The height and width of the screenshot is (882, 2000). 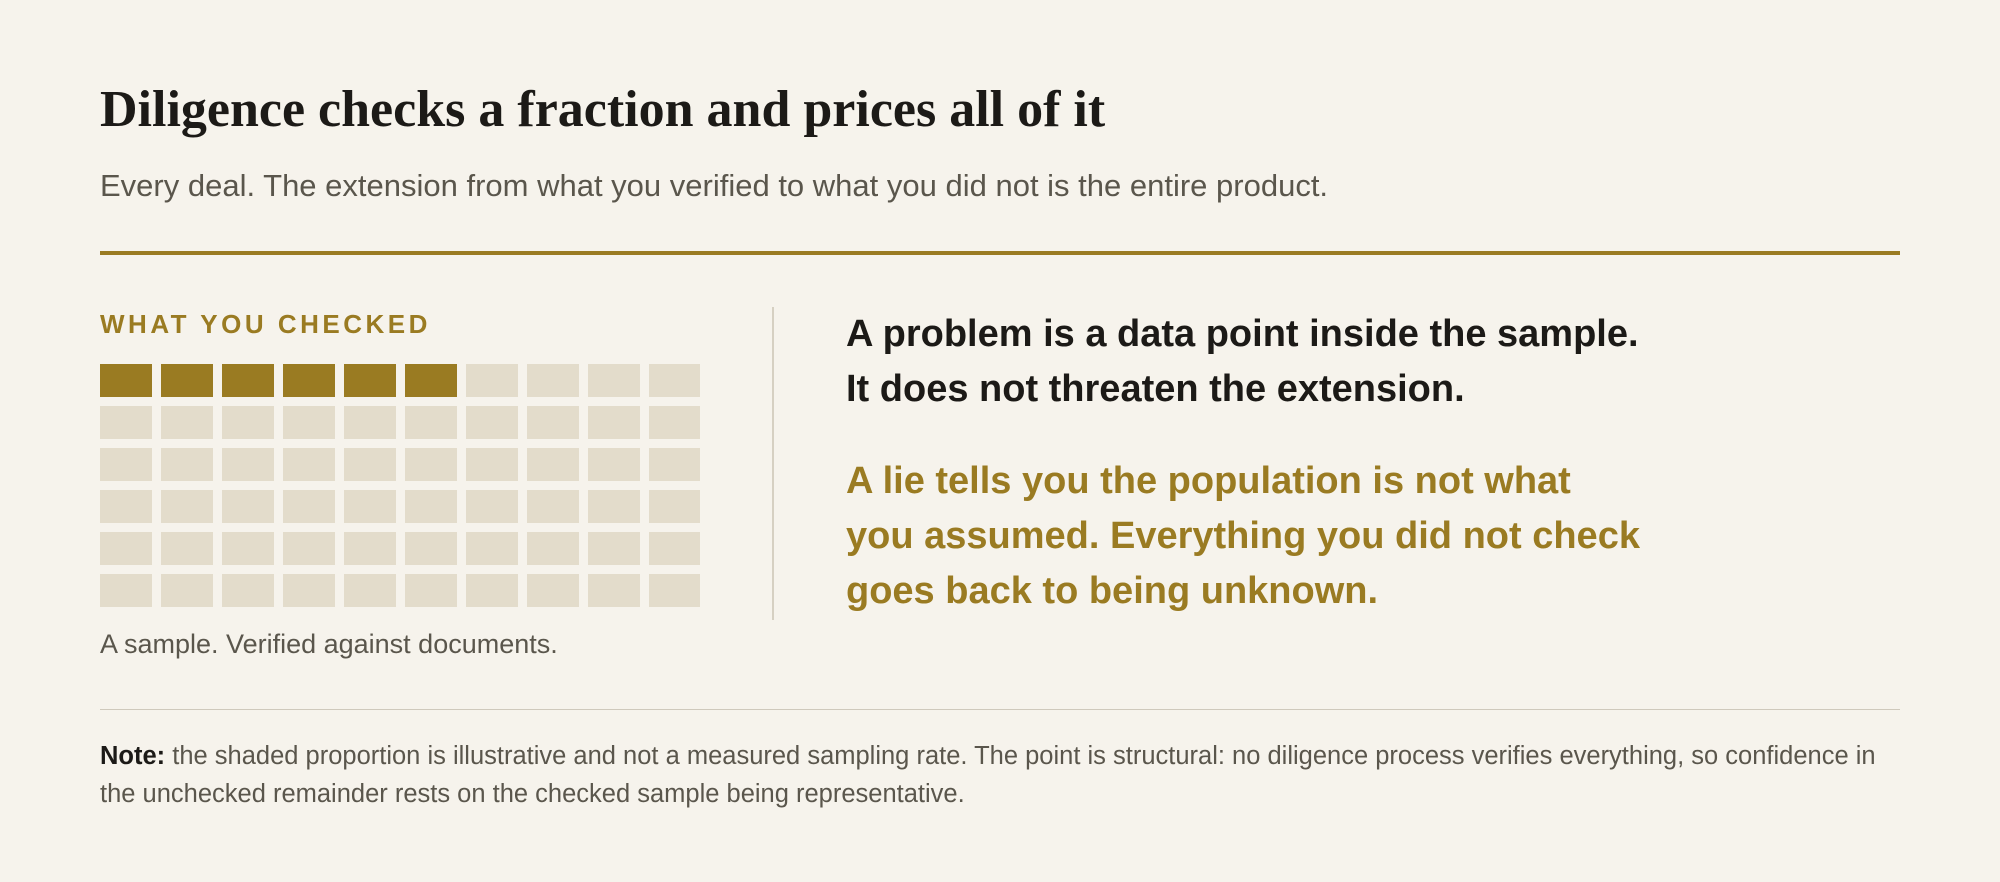 What do you see at coordinates (400, 485) in the screenshot?
I see `sample-grid` at bounding box center [400, 485].